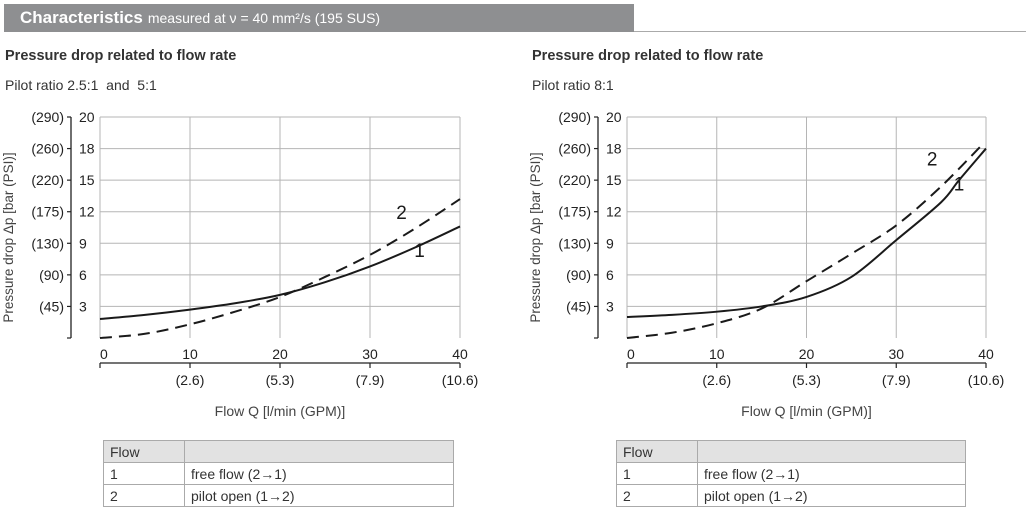 This screenshot has height=515, width=1032. Describe the element at coordinates (648, 56) in the screenshot. I see `chart-2-title: Pressure drop related to flow rate` at that location.